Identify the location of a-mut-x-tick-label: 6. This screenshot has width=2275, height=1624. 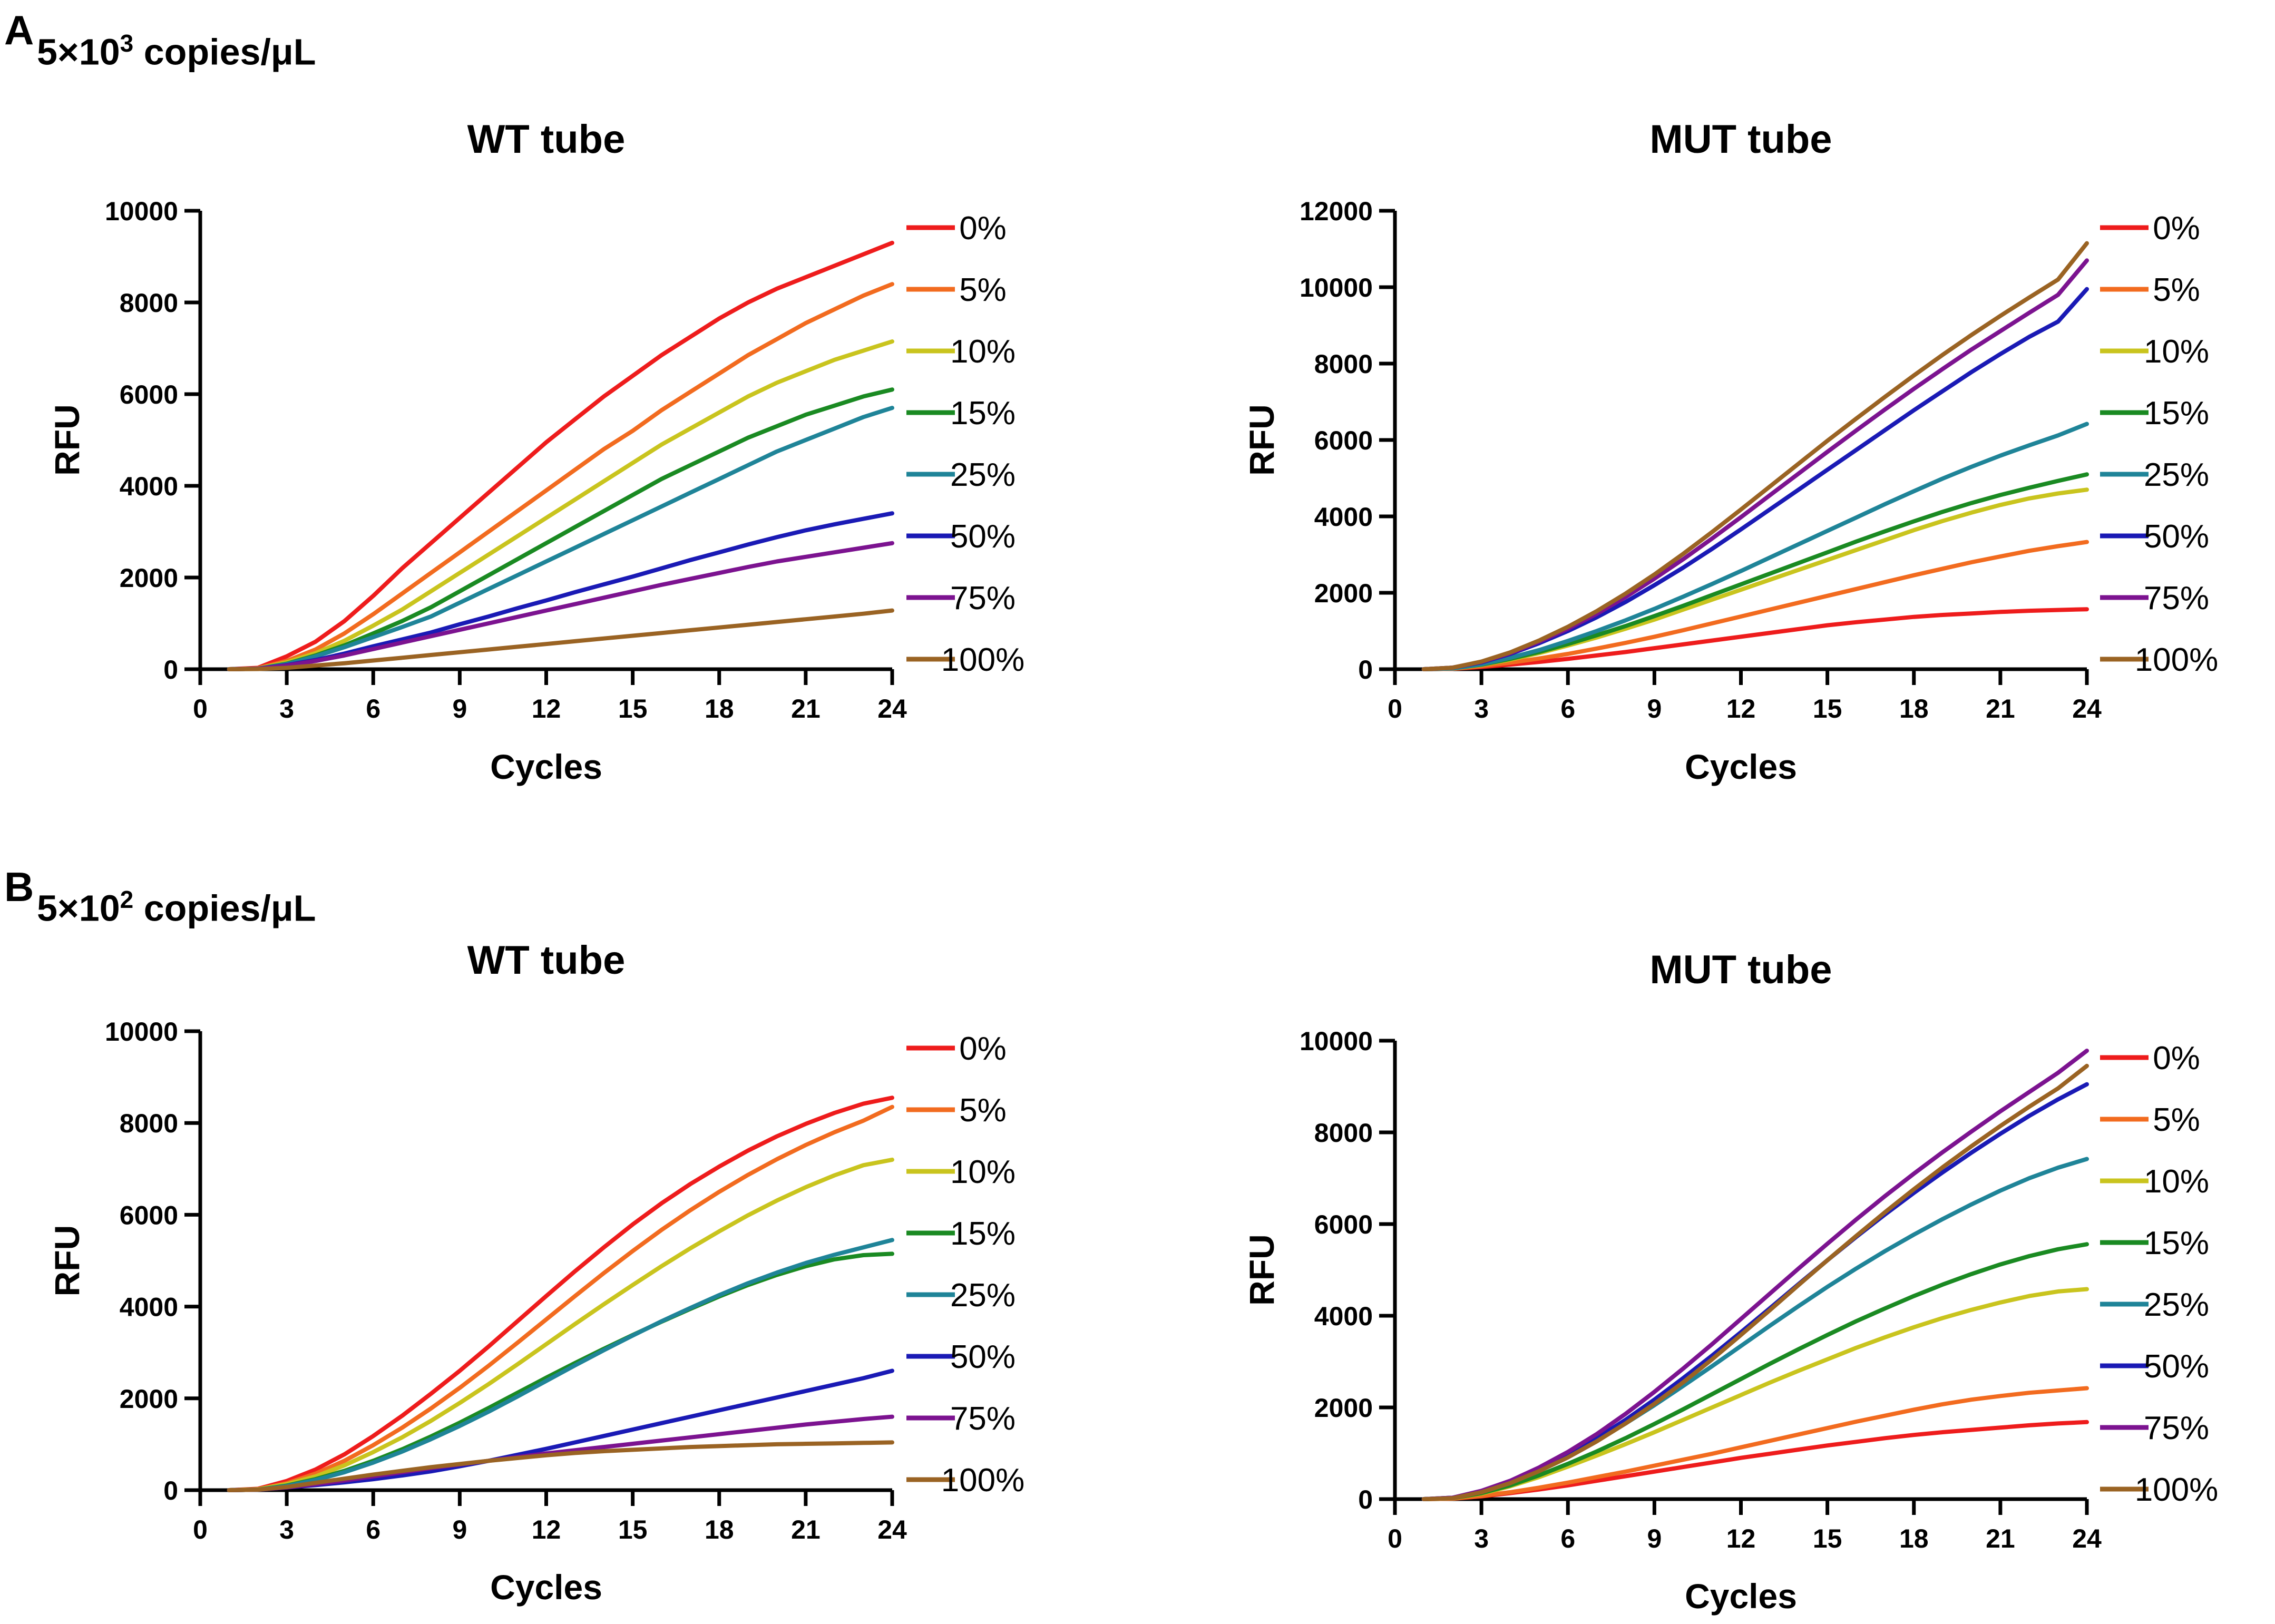
(1567, 708).